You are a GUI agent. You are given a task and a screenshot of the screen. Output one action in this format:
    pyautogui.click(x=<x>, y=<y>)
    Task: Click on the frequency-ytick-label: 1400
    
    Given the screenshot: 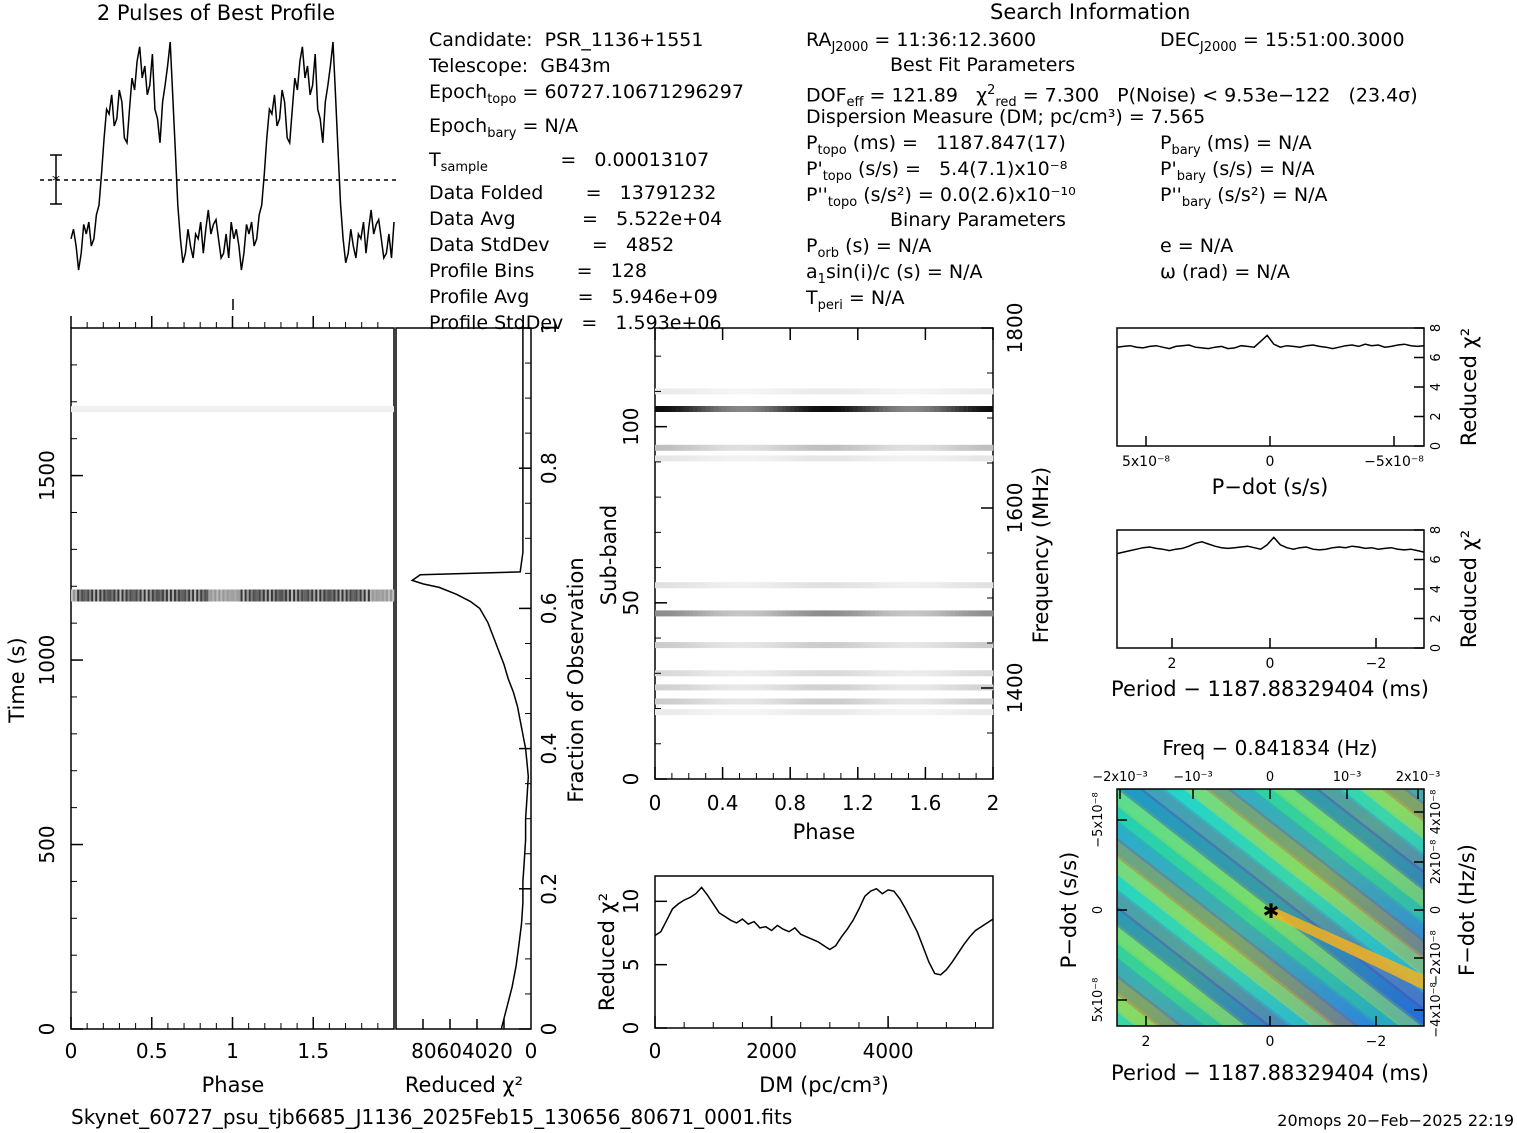 What is the action you would take?
    pyautogui.click(x=1015, y=688)
    